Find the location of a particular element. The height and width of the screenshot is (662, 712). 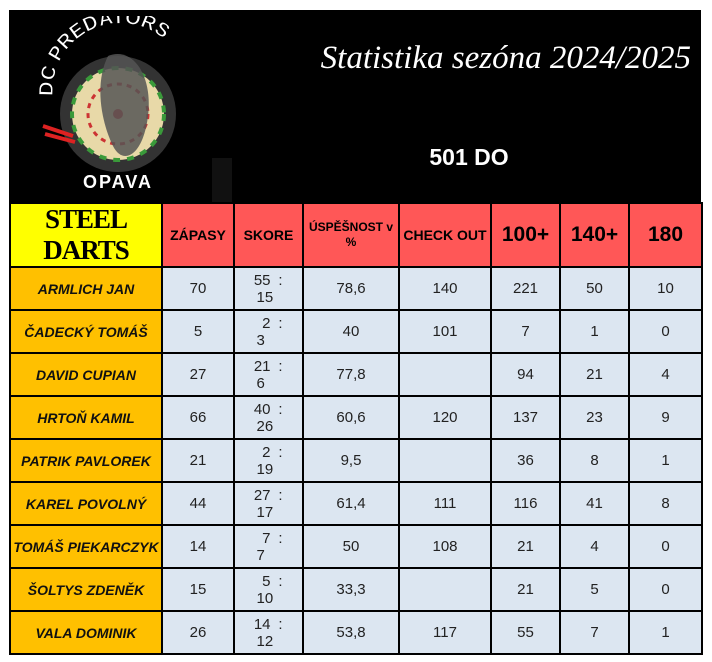

score-cell: 7:7 is located at coordinates (268, 546).